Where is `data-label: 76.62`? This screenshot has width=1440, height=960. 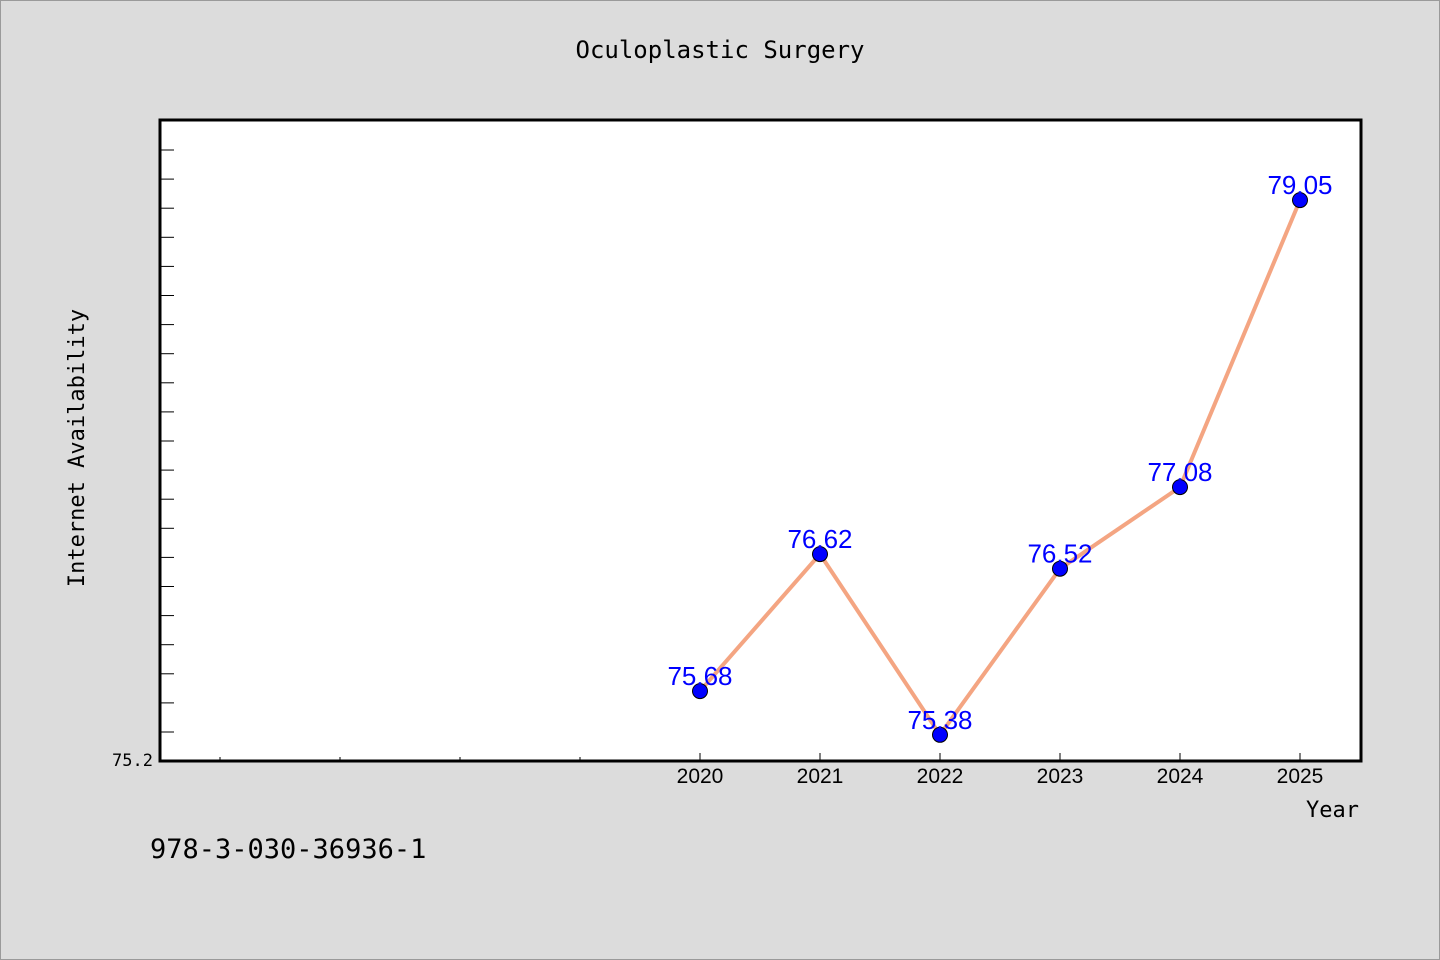
data-label: 76.62 is located at coordinates (819, 539).